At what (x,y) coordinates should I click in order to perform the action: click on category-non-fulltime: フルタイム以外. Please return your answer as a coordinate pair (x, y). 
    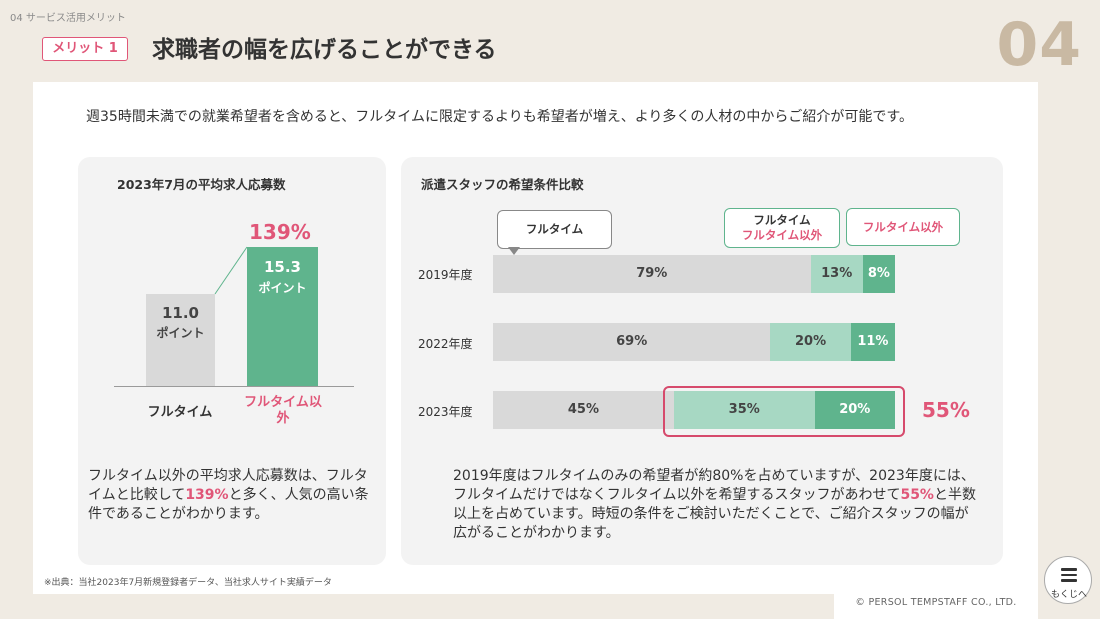
    Looking at the image, I should click on (283, 410).